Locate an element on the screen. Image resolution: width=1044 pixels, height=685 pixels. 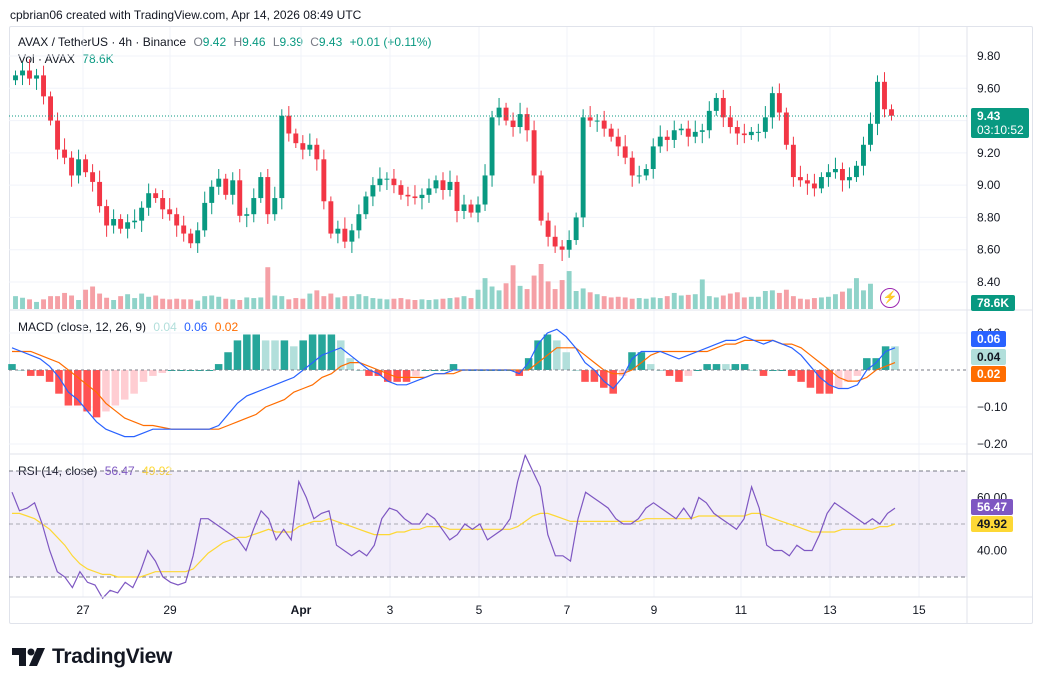
macd-signal-tag: 0.02 is located at coordinates (989, 374).